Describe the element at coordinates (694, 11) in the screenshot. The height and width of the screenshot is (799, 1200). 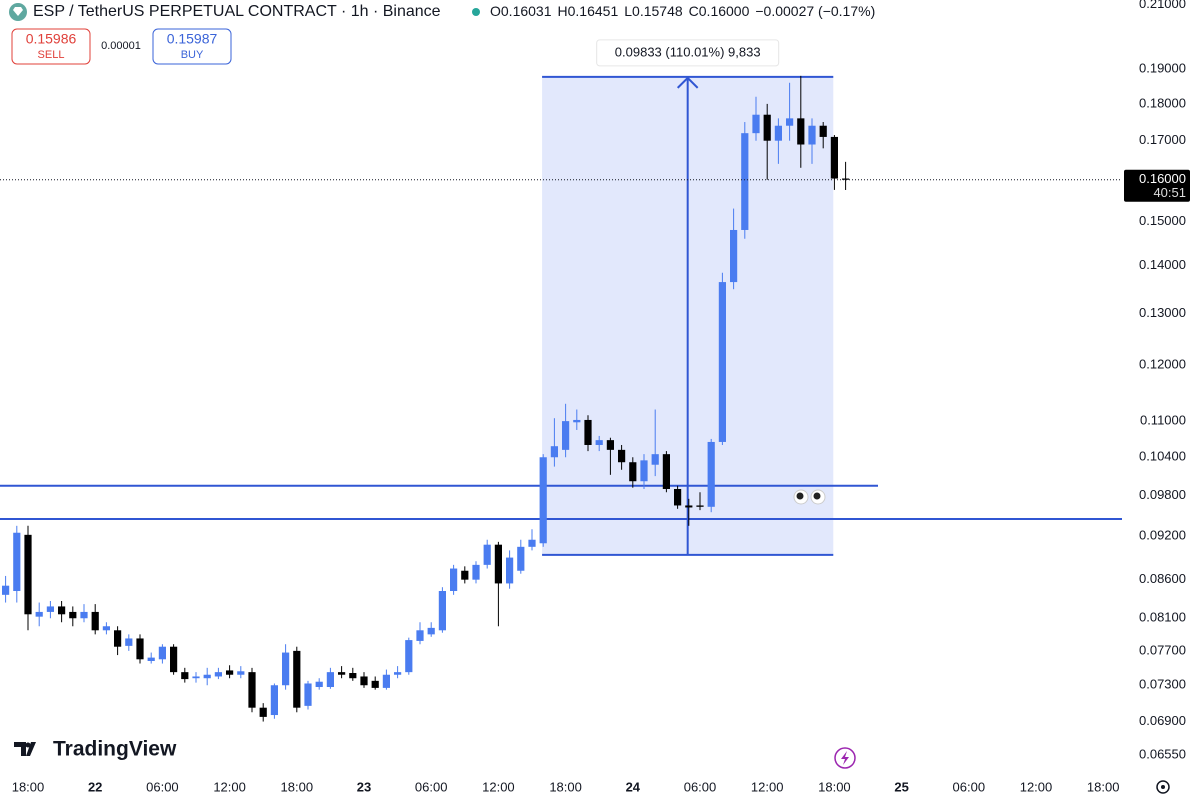
I see `ohlc-label: C` at that location.